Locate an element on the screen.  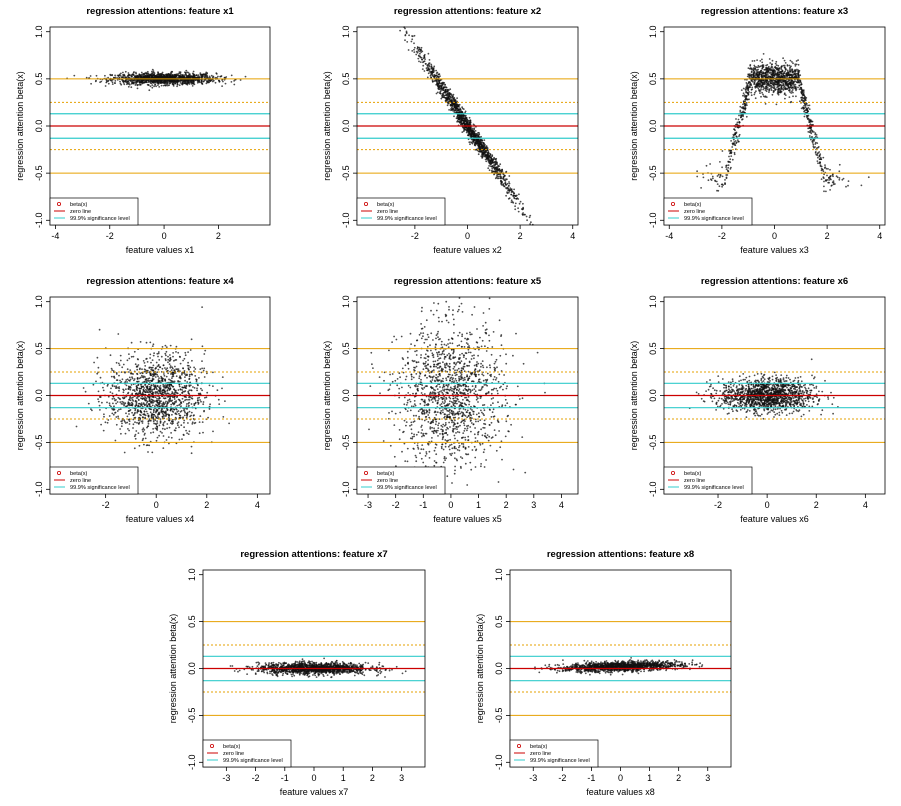
data-points is located at coordinates (153, 380).